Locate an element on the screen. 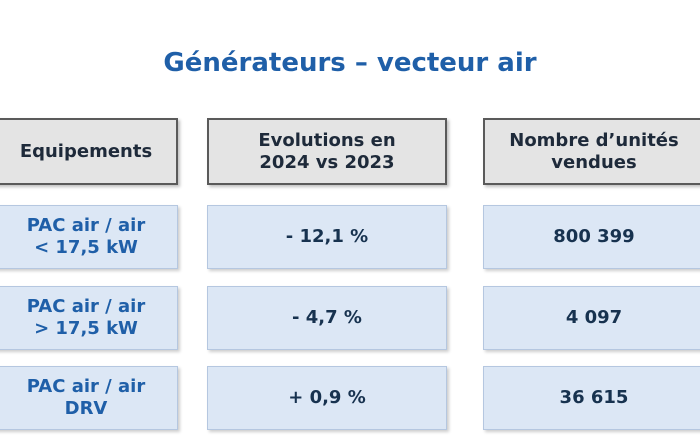 Image resolution: width=700 pixels, height=441 pixels. value-cell: - 4,7 % is located at coordinates (327, 318).